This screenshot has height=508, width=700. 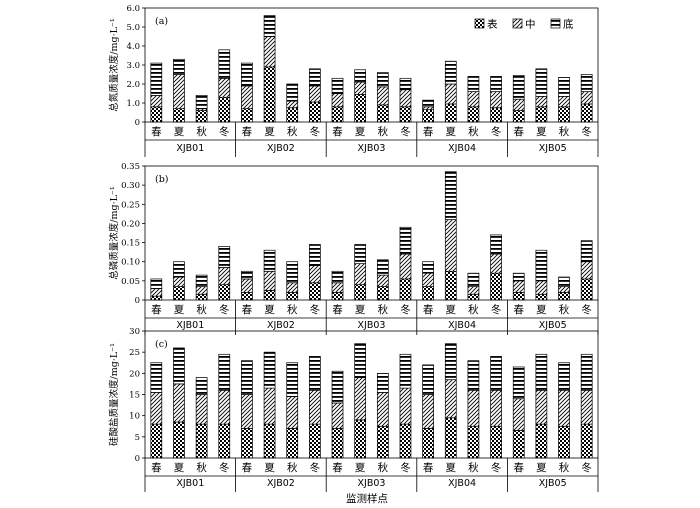 What do you see at coordinates (479, 23) in the screenshot?
I see `legend-swatch` at bounding box center [479, 23].